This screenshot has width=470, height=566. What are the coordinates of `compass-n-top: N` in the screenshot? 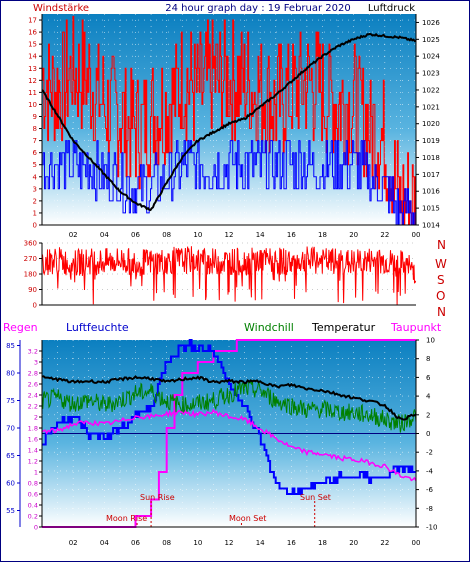 It's located at (441, 245).